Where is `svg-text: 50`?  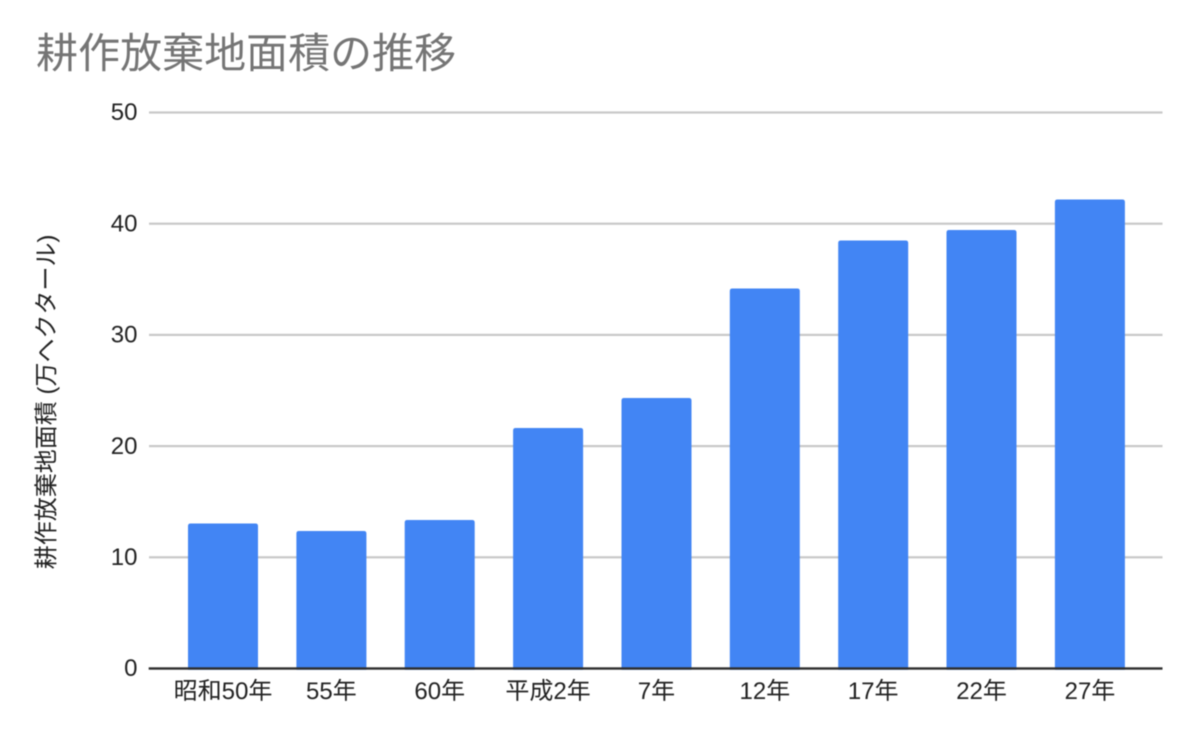
svg-text: 50 is located at coordinates (124, 112).